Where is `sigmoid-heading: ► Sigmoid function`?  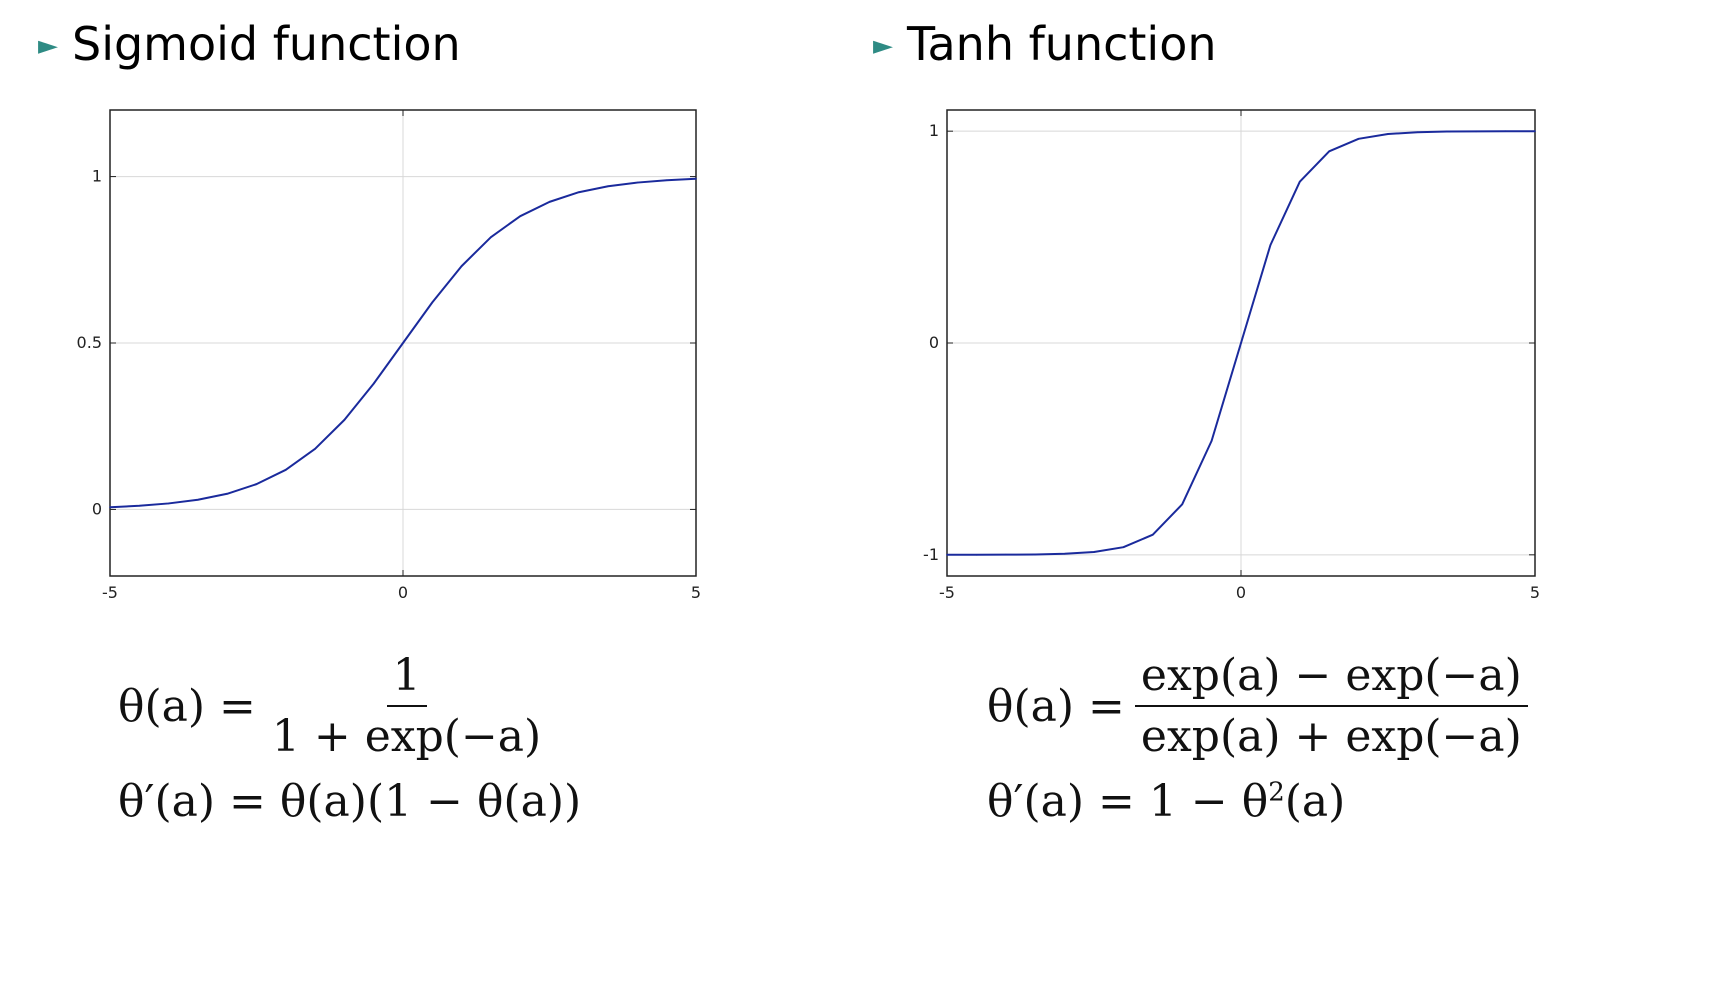 sigmoid-heading: ► Sigmoid function is located at coordinates (249, 44).